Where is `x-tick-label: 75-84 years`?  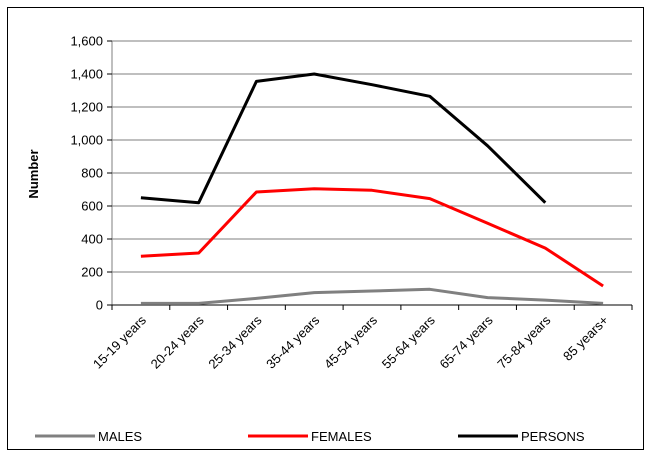 x-tick-label: 75-84 years is located at coordinates (524, 342).